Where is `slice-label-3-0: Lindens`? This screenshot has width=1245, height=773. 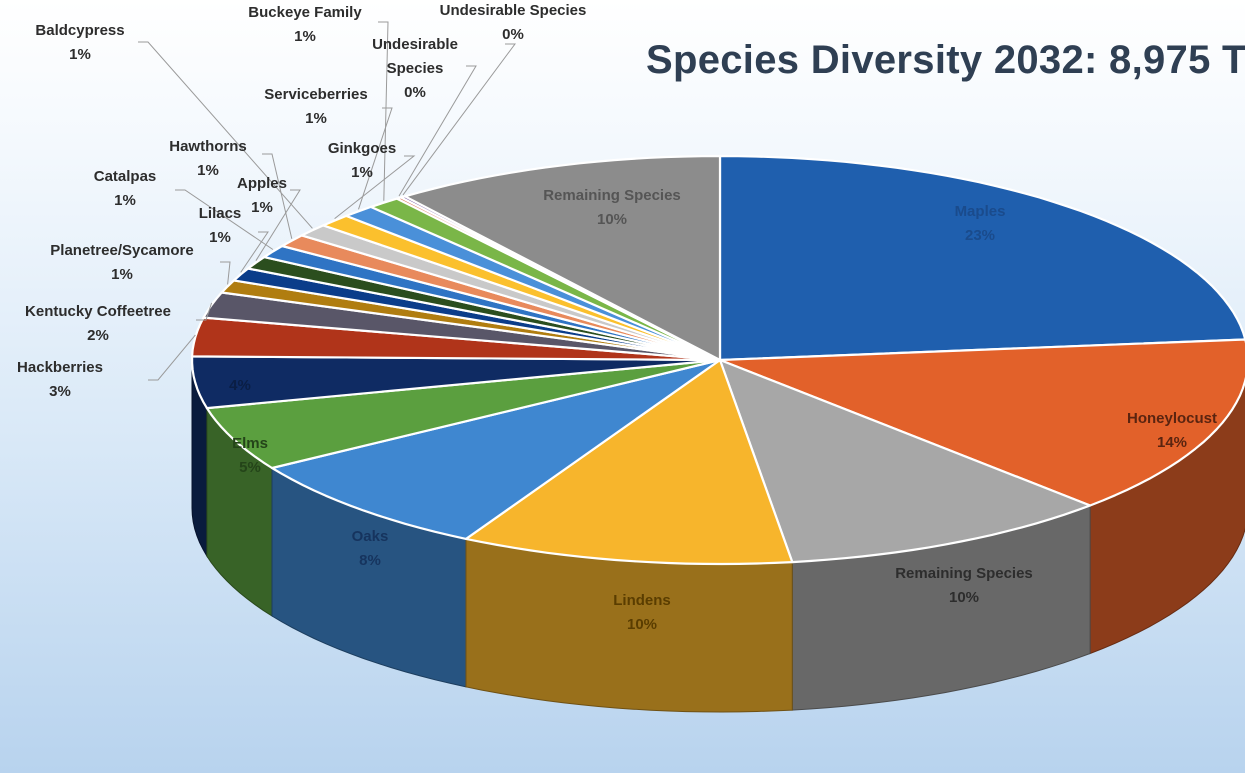 slice-label-3-0: Lindens is located at coordinates (642, 600).